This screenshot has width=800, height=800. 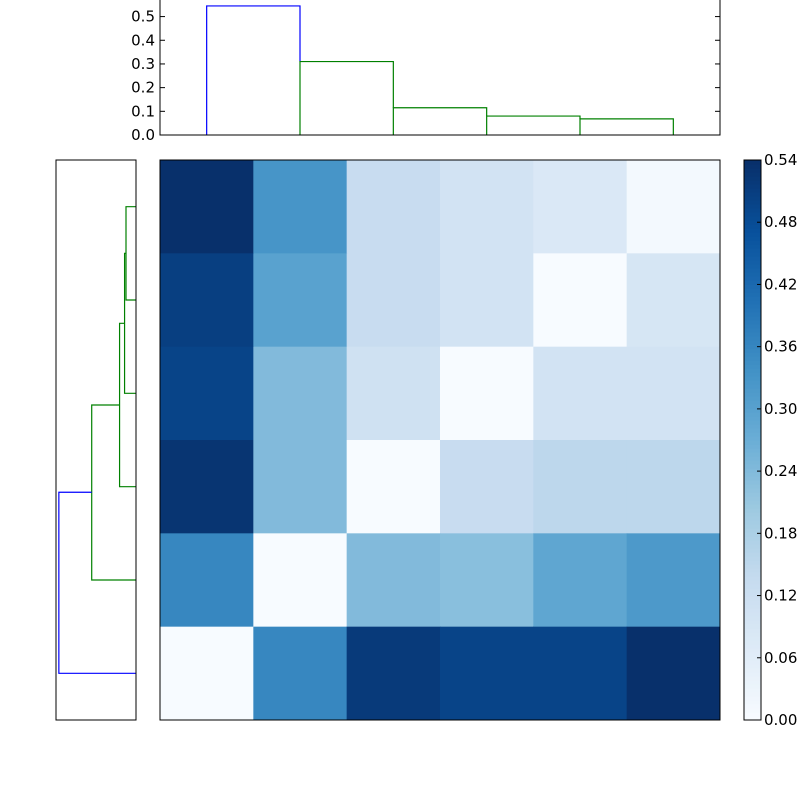 I want to click on heatmap-cell-r2-c5, so click(x=673, y=393).